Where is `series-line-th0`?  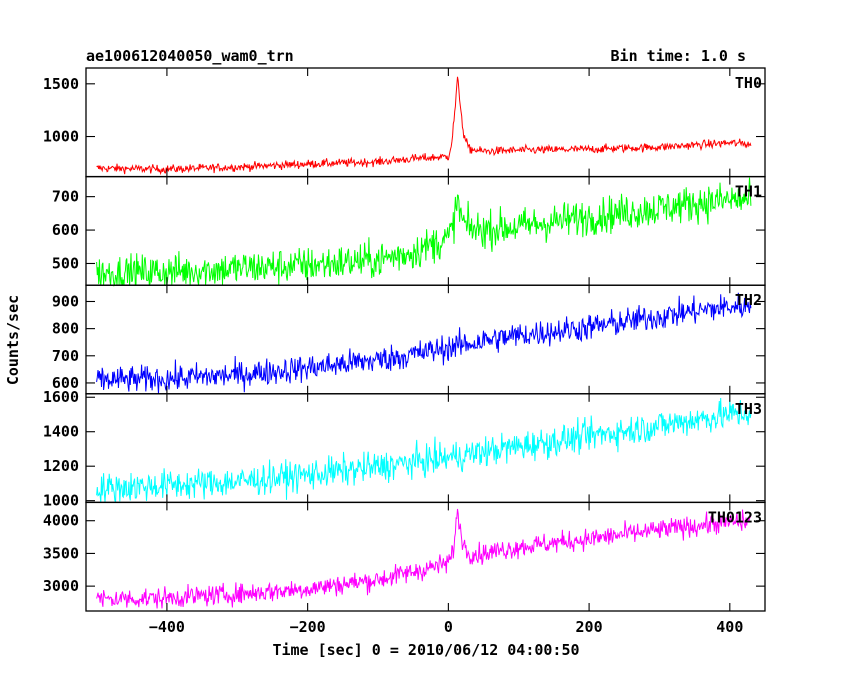
series-line-th0 is located at coordinates (424, 126).